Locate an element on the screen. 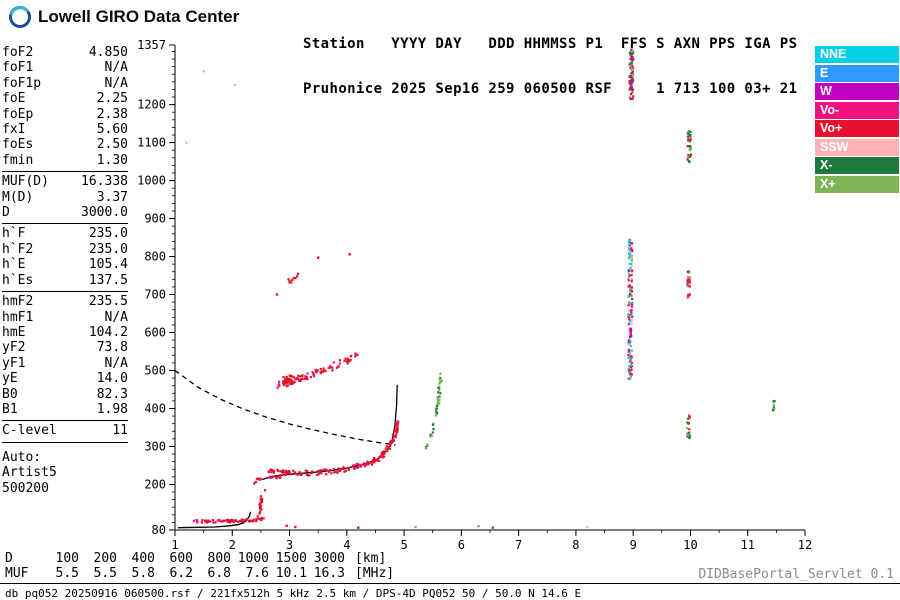 The image size is (900, 600). table-cell: 3000 is located at coordinates (329, 558).